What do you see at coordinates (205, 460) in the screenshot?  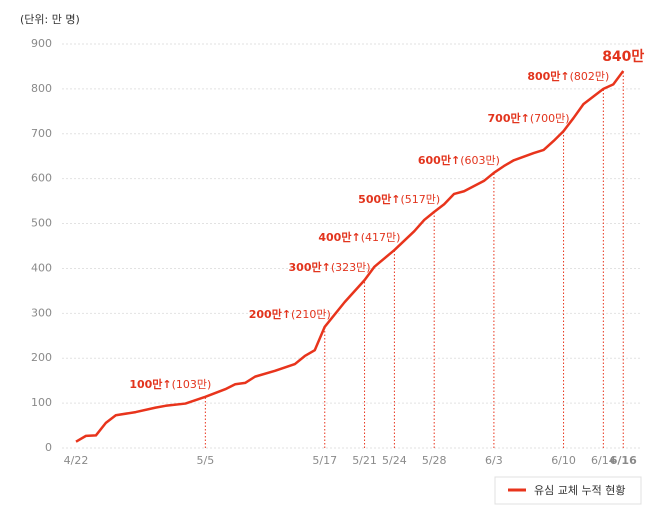 I see `x-tick-label: 5/5` at bounding box center [205, 460].